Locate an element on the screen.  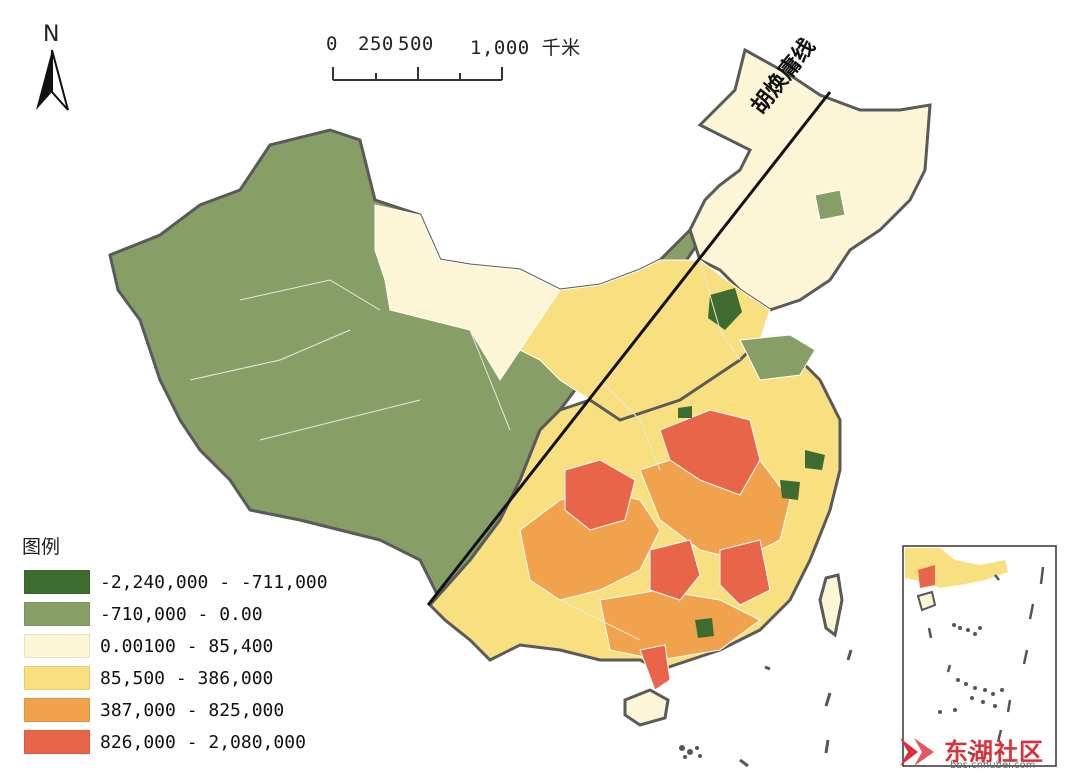
dark-green-shanghai is located at coordinates (815, 460).